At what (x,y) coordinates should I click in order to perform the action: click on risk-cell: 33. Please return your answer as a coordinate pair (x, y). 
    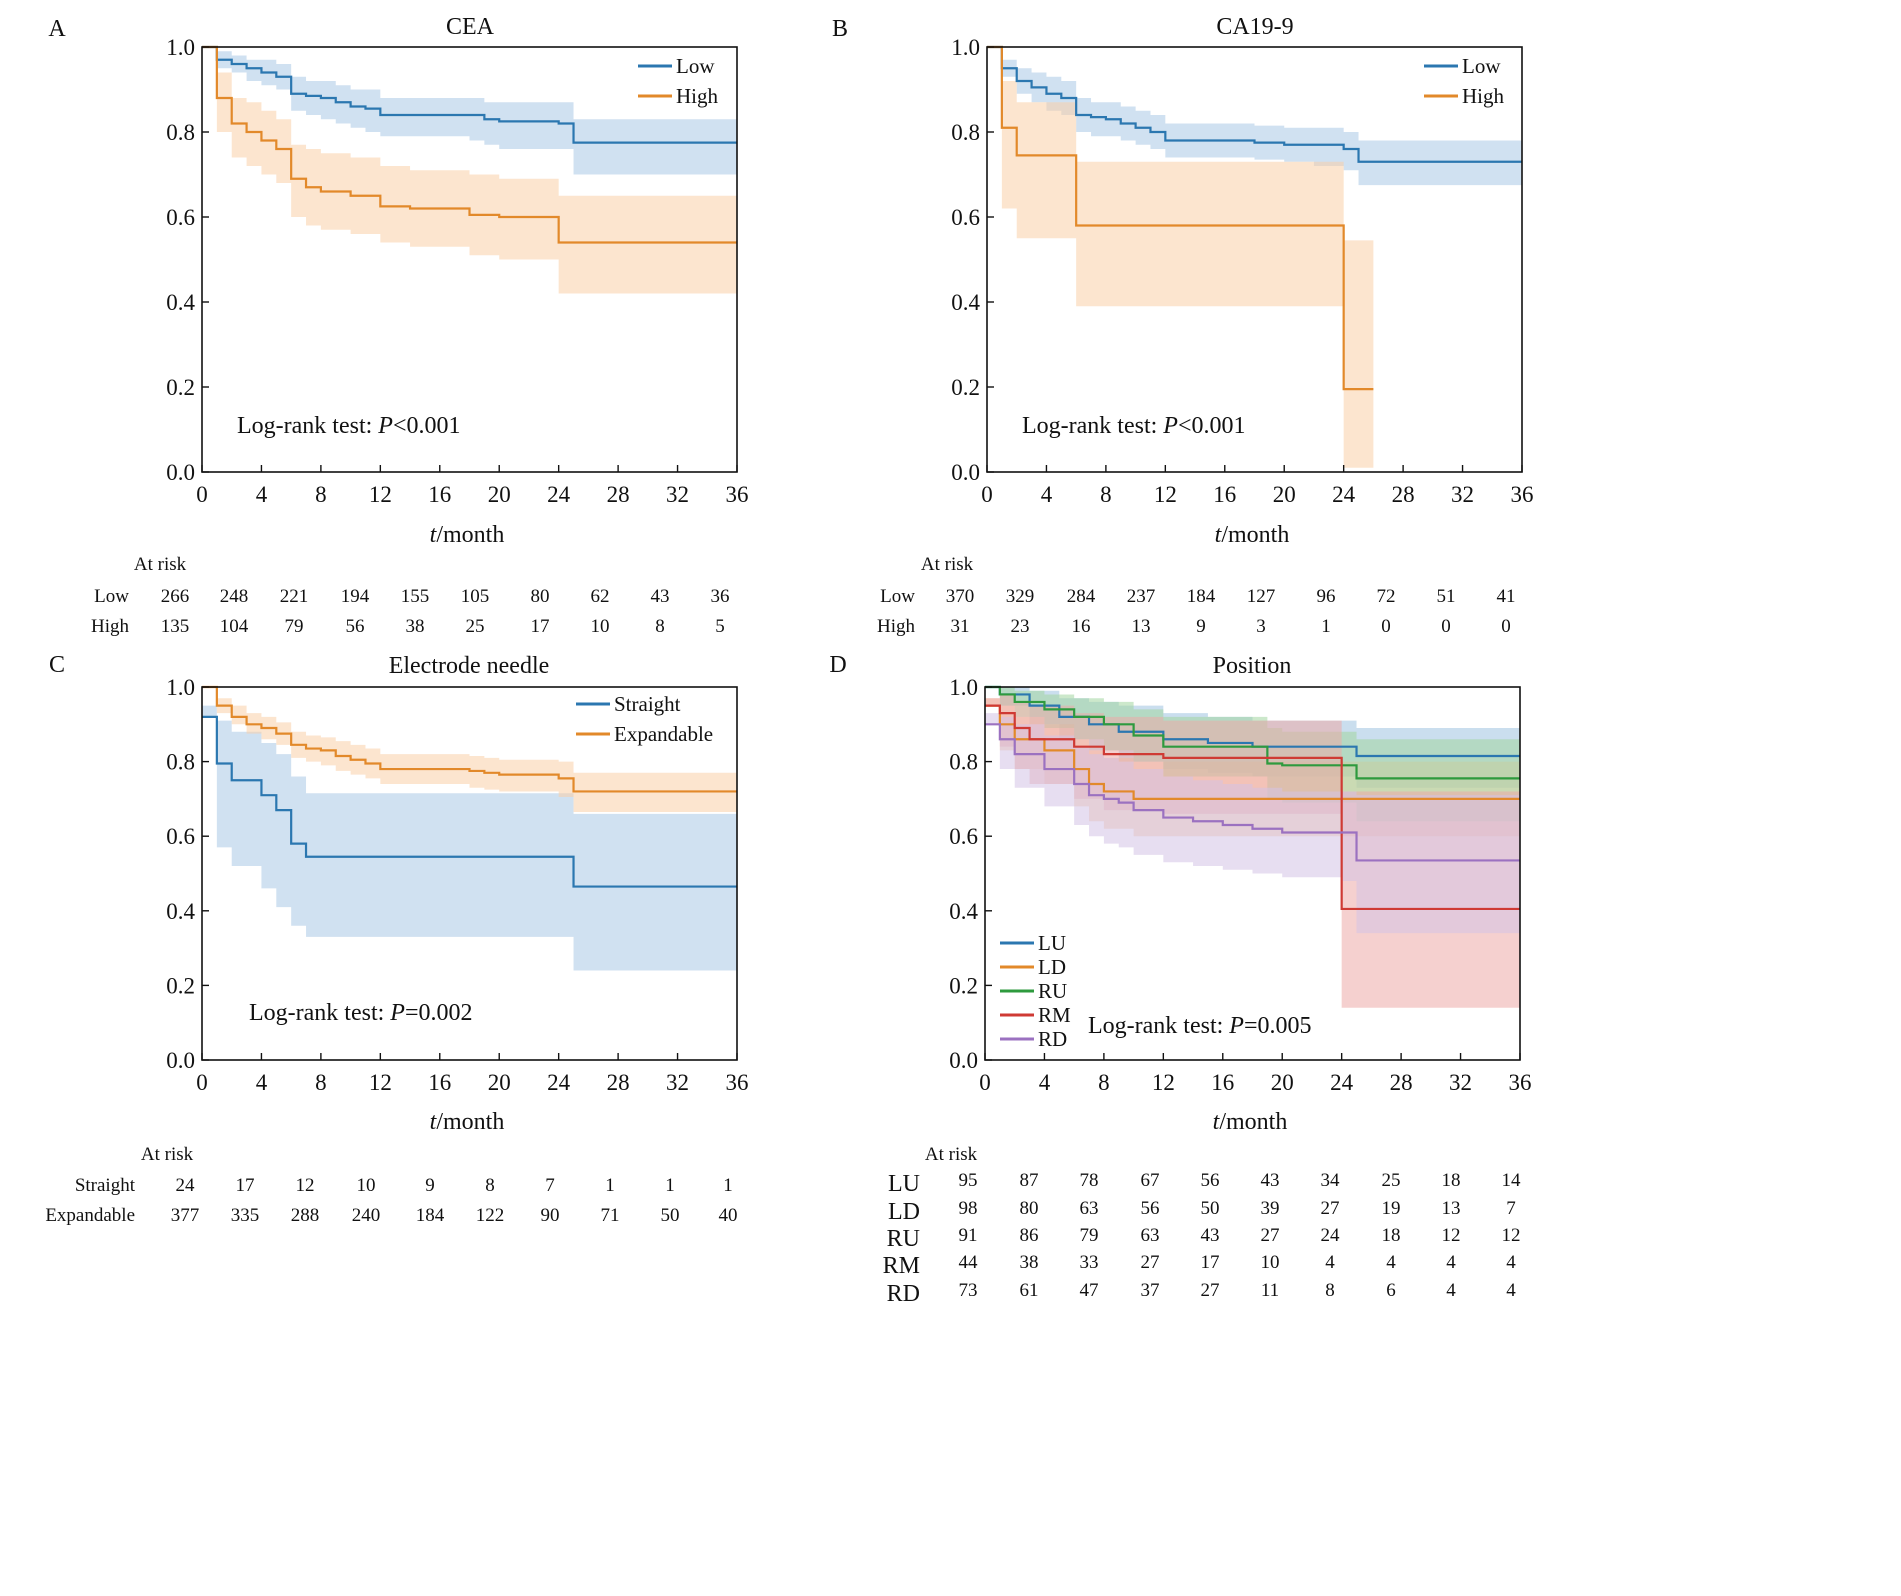
    Looking at the image, I should click on (1089, 1262).